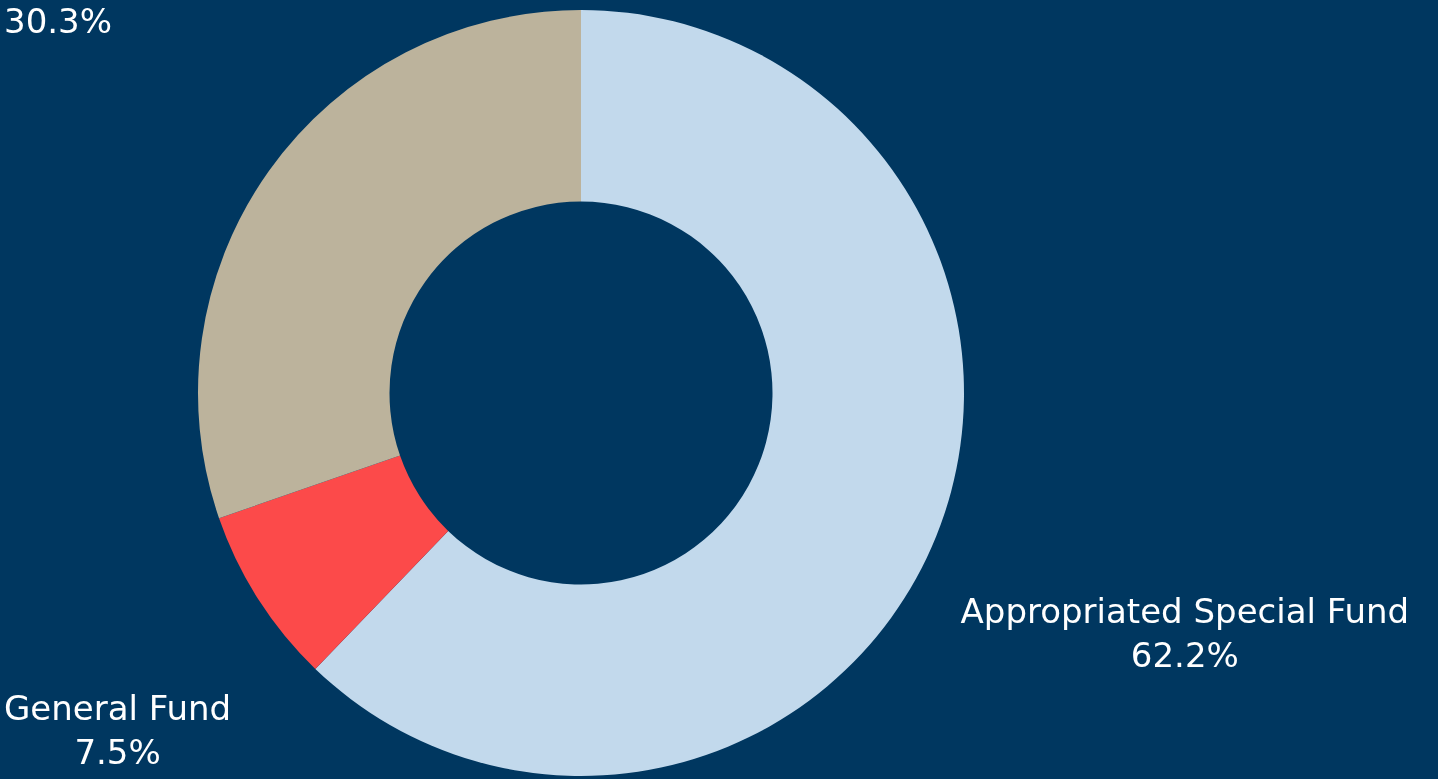 The image size is (1438, 779). I want to click on data-label: 30.3%, so click(58, 20).